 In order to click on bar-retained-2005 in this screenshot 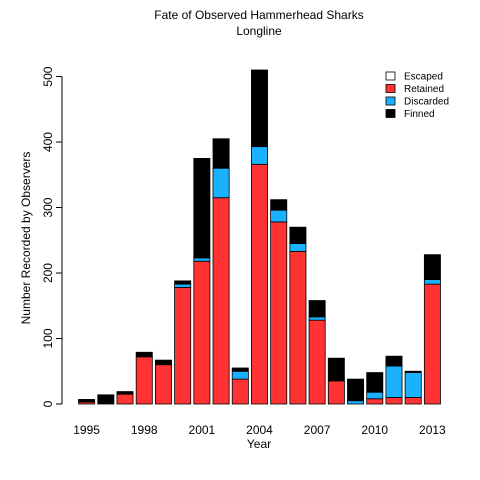, I will do `click(279, 313)`.